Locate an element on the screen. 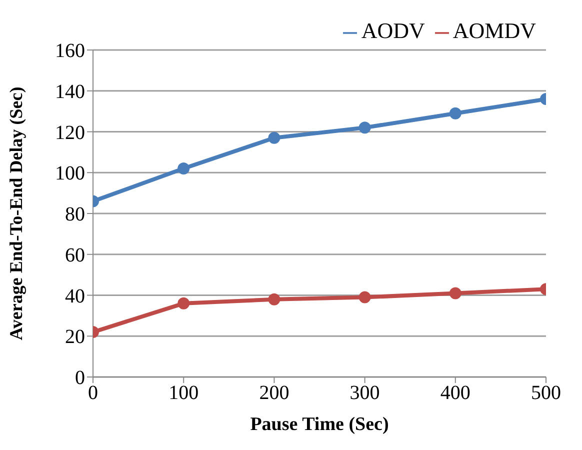  y-axis-title: Average End-To-End Delay (Sec) is located at coordinates (16, 213).